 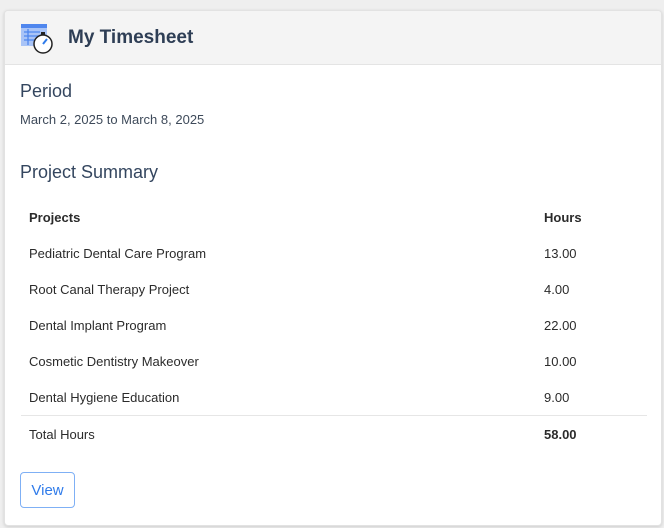 I want to click on table-header-row: Projects Hours, so click(x=334, y=217).